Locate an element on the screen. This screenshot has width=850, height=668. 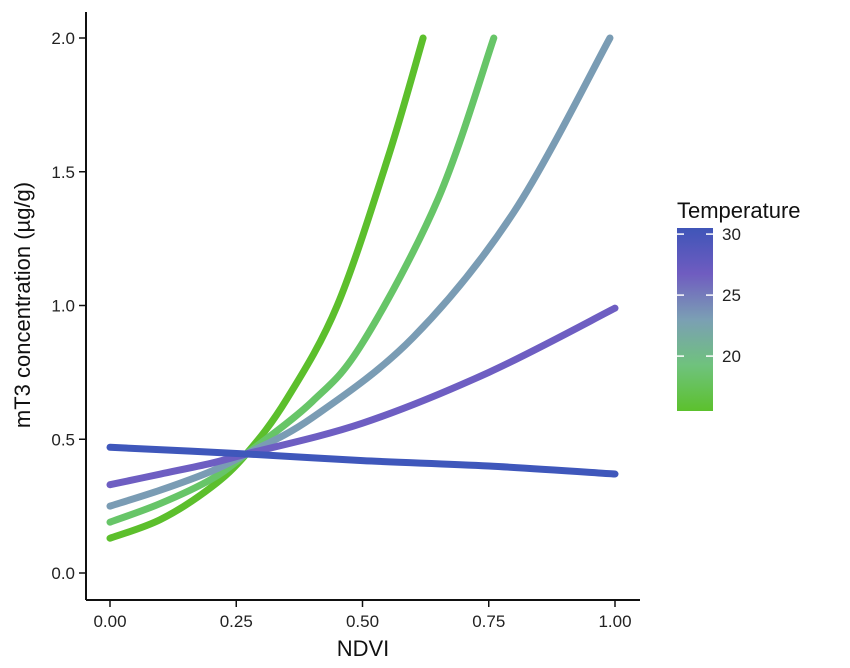
x-tick-label: 1.00 is located at coordinates (614, 621).